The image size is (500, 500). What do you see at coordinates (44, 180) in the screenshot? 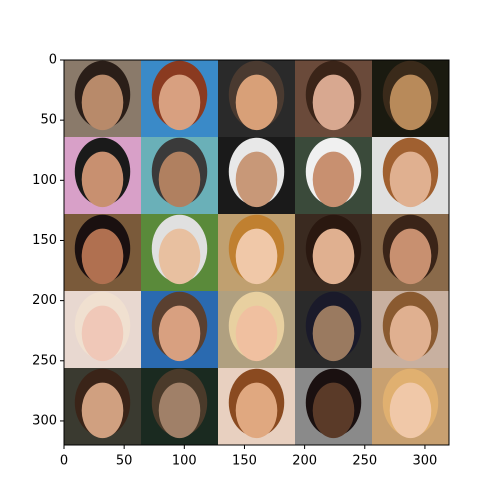
I see `y-tick-label: 100` at bounding box center [44, 180].